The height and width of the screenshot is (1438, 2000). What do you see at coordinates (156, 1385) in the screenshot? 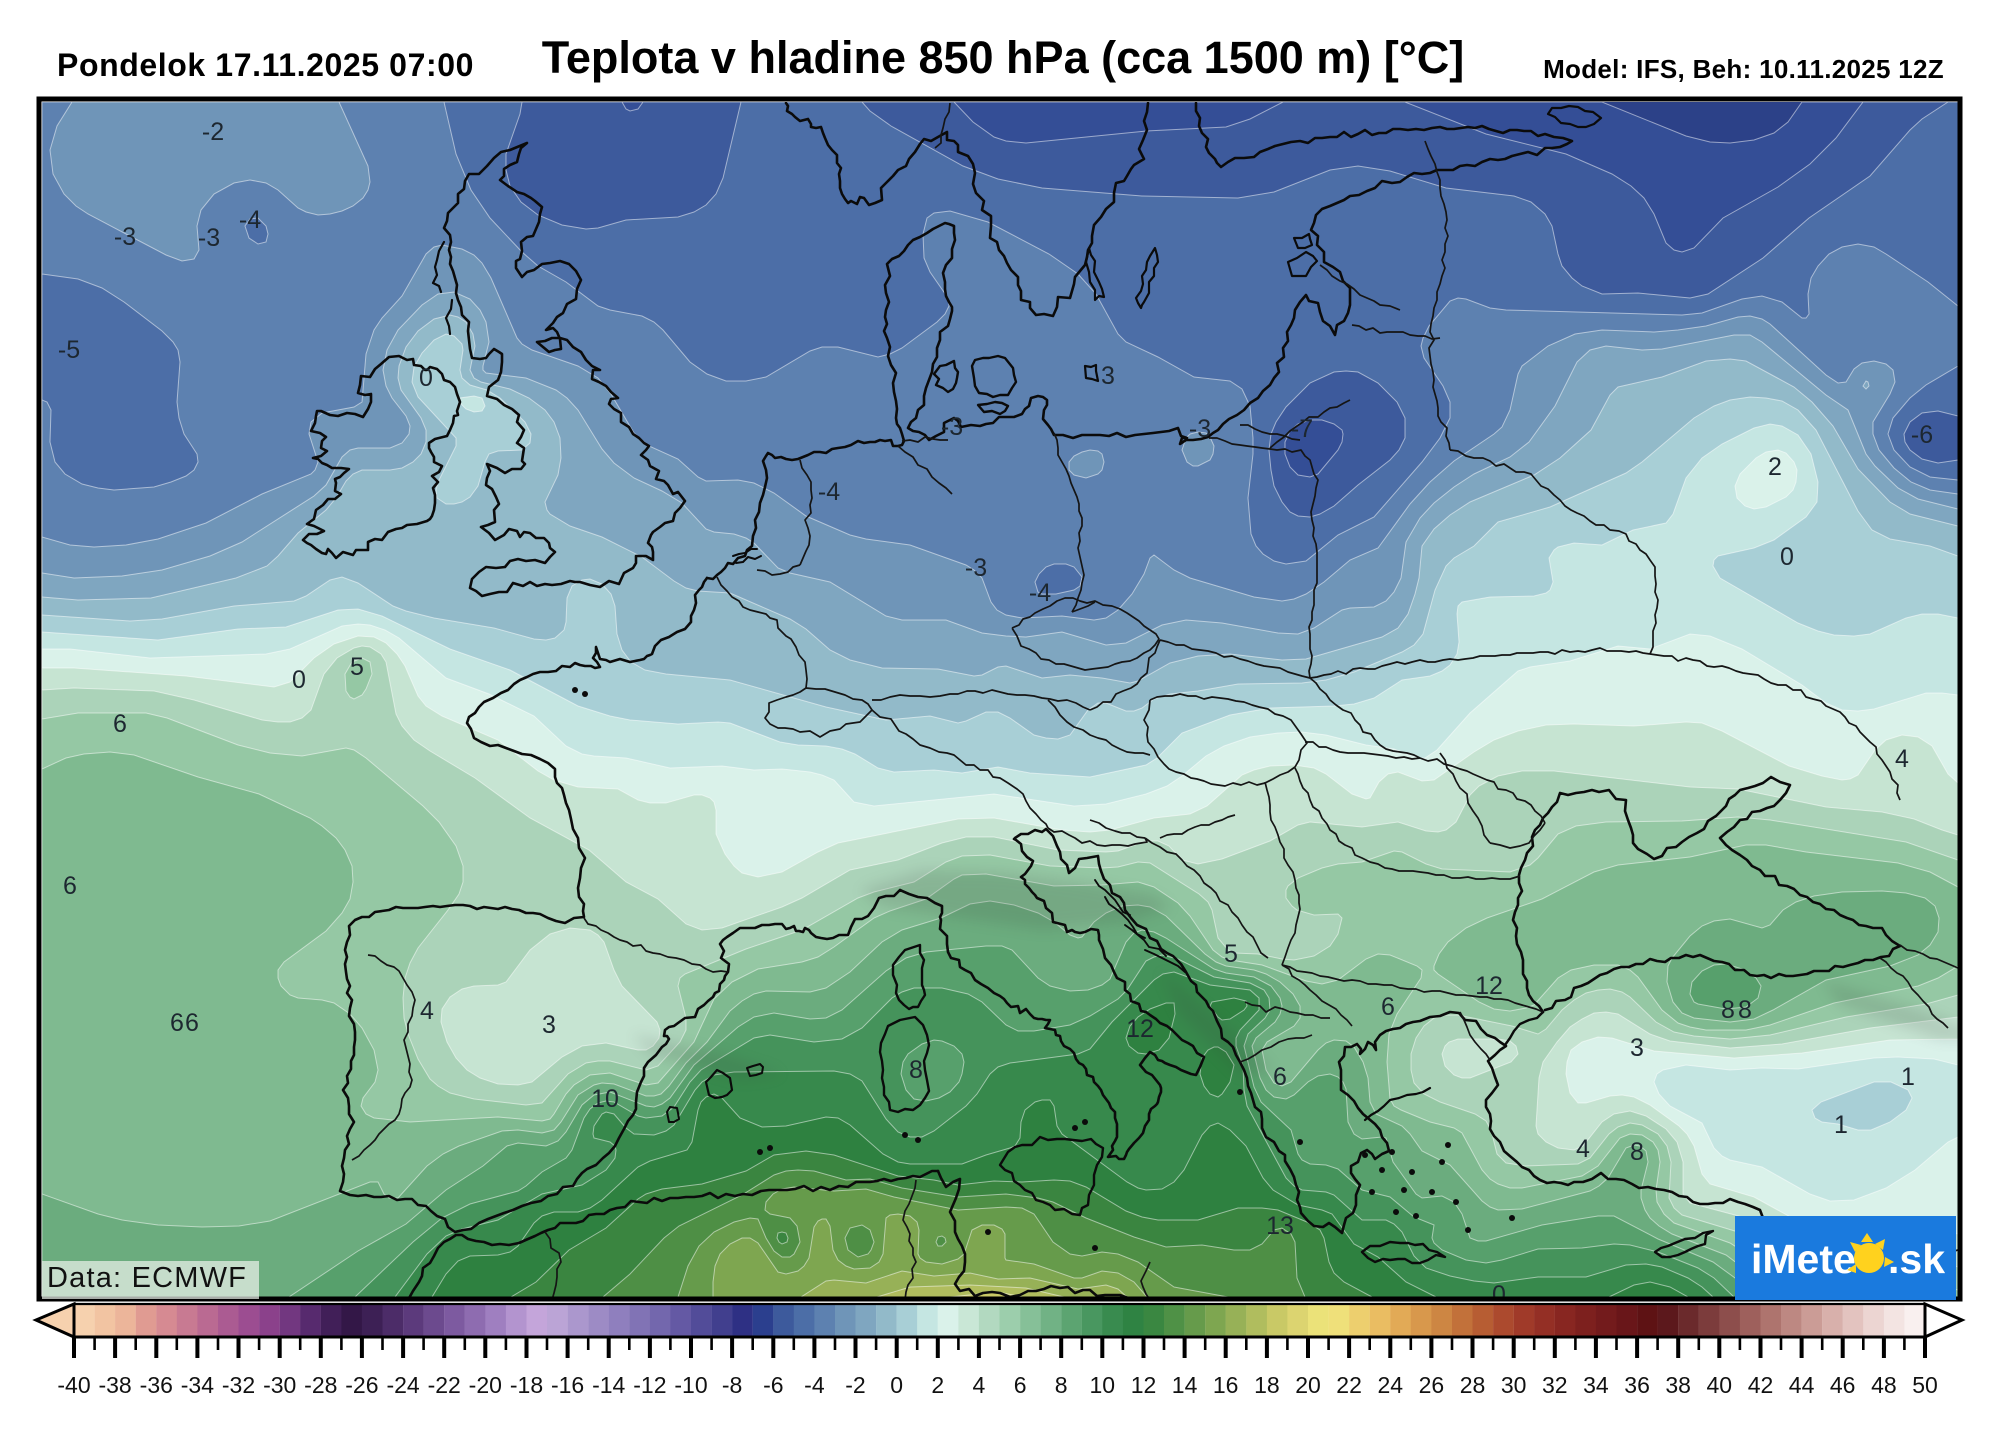
I see `svg-text: -36` at bounding box center [156, 1385].